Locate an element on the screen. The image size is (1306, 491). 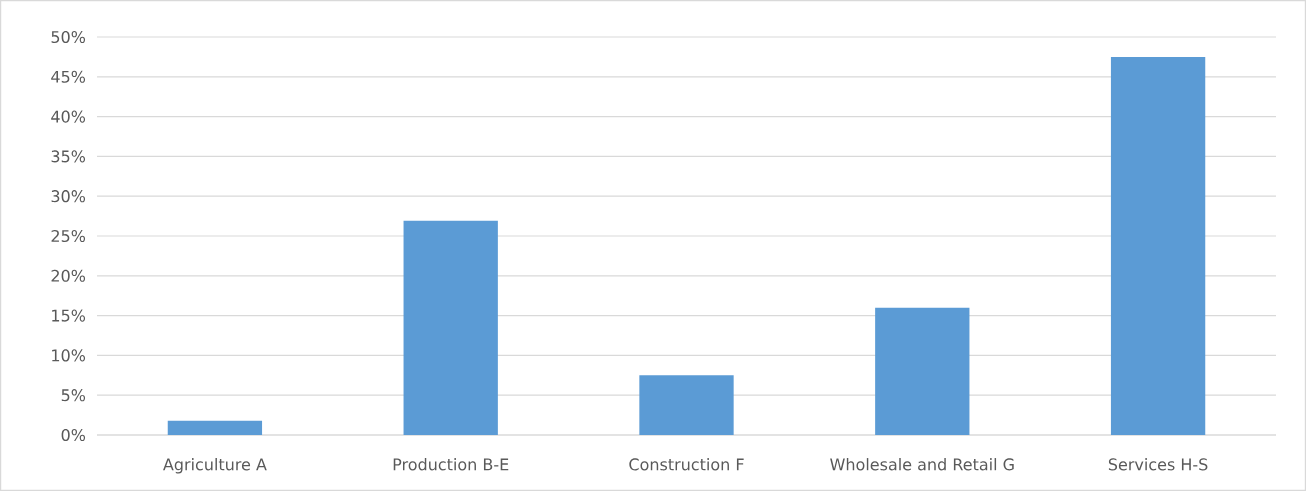
y-tick-label: 45% is located at coordinates (68, 76).